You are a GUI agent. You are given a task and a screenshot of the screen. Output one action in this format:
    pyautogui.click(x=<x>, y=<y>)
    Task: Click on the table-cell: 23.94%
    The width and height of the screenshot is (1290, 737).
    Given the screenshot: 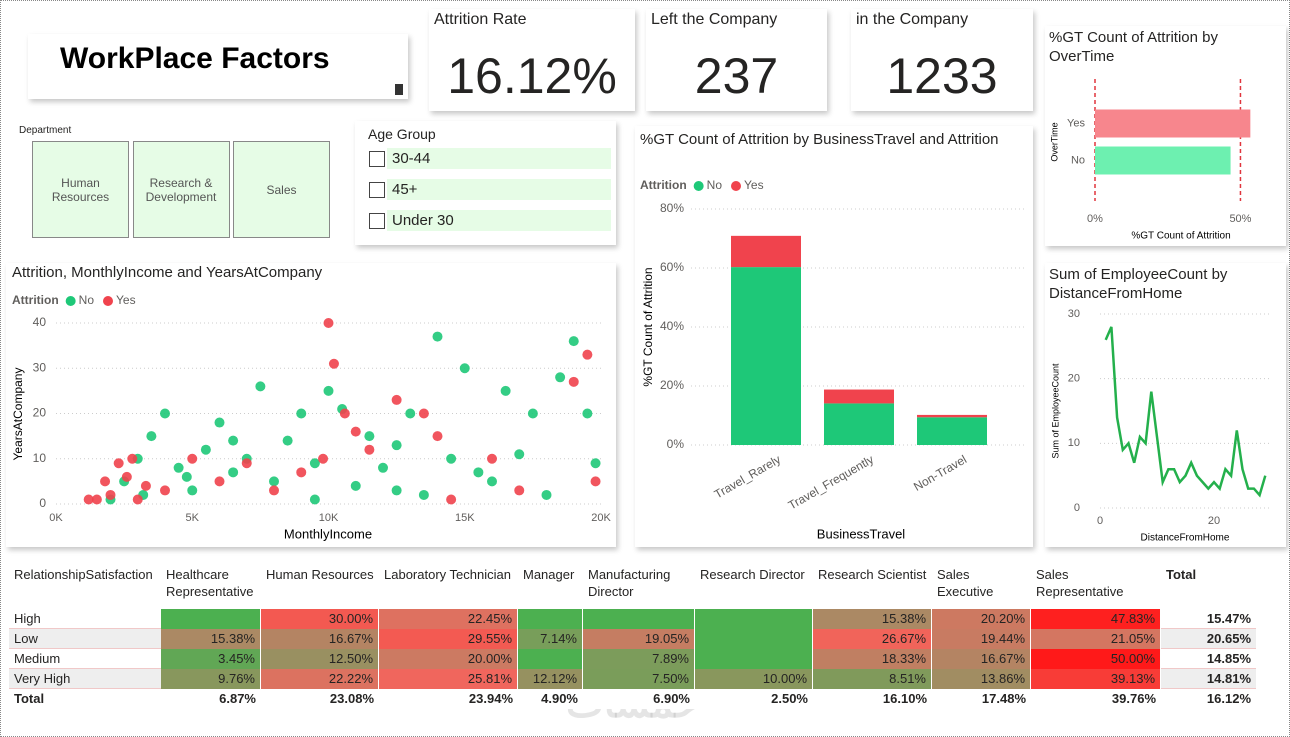 What is the action you would take?
    pyautogui.click(x=490, y=698)
    